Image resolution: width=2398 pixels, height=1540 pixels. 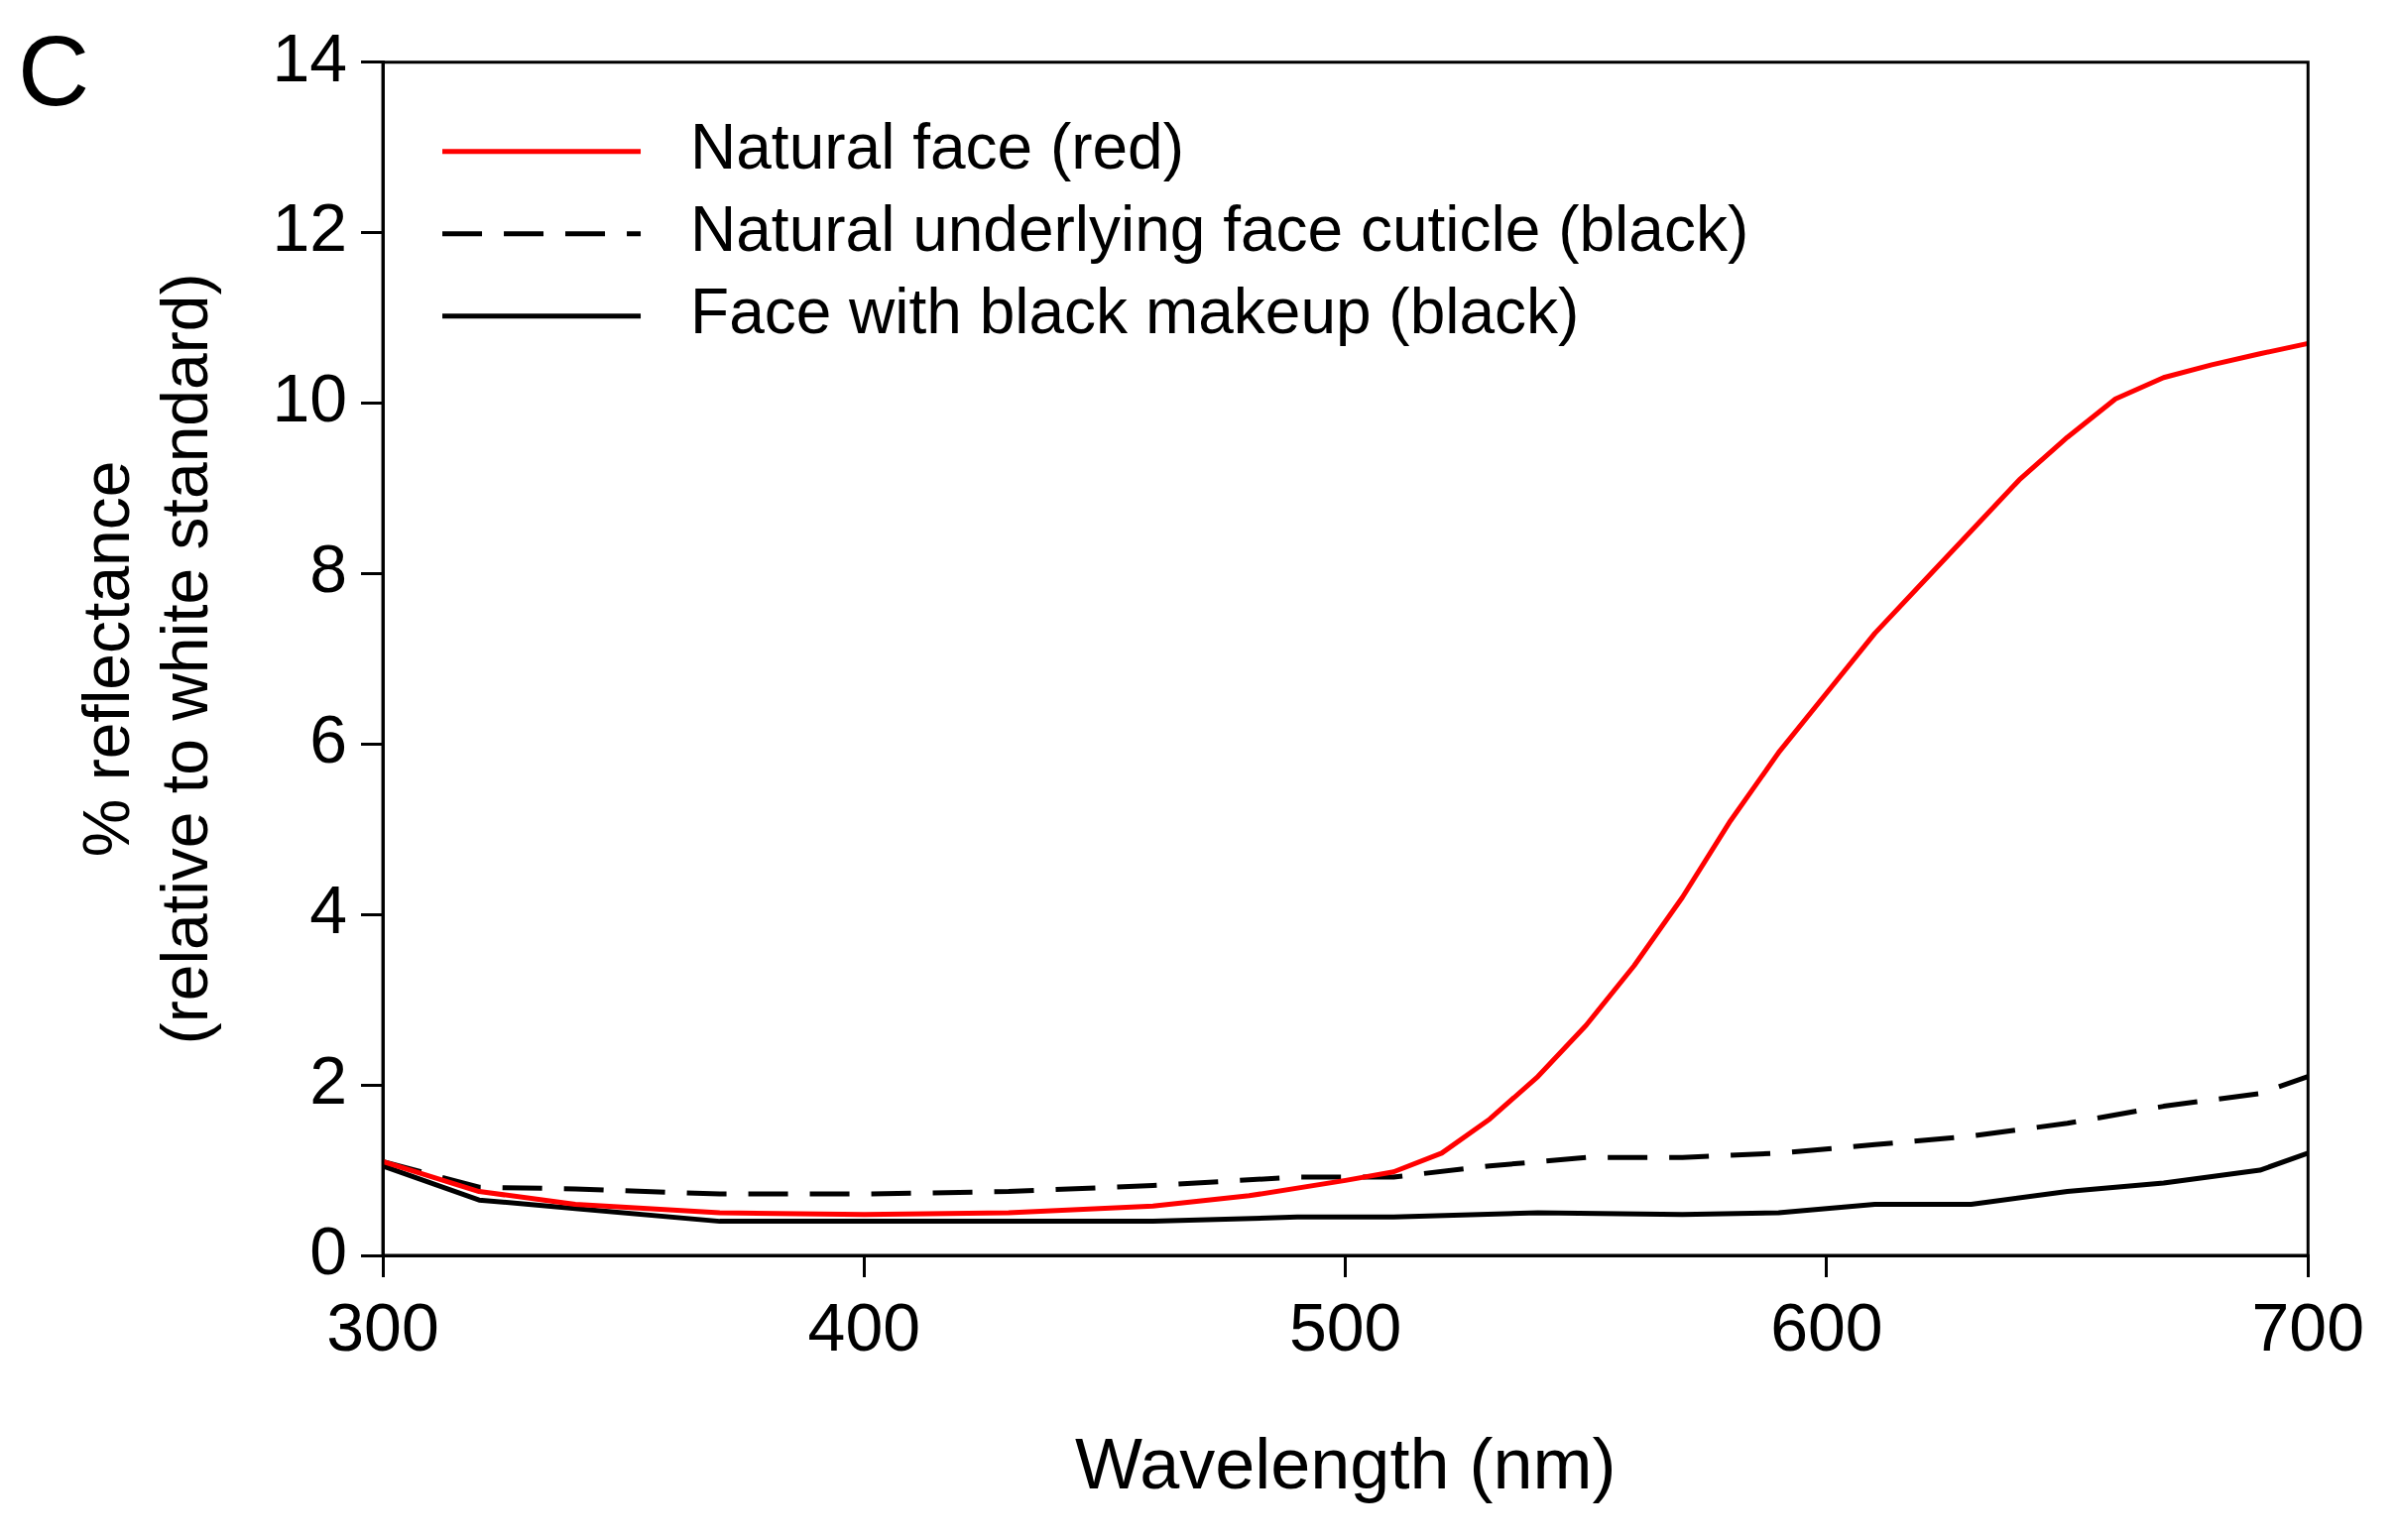 I want to click on legend-label: Natural underlying face cuticle (black), so click(x=1219, y=229).